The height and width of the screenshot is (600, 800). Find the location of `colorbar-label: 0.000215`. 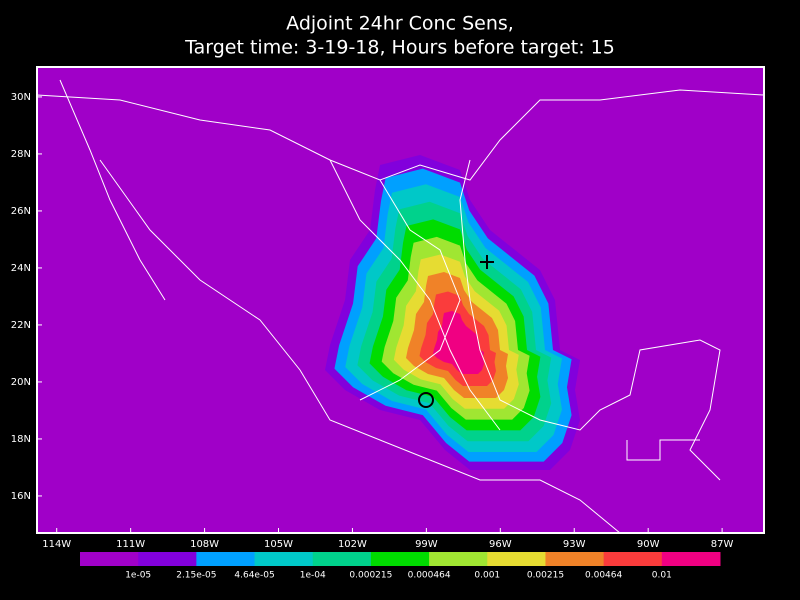

colorbar-label: 0.000215 is located at coordinates (370, 576).